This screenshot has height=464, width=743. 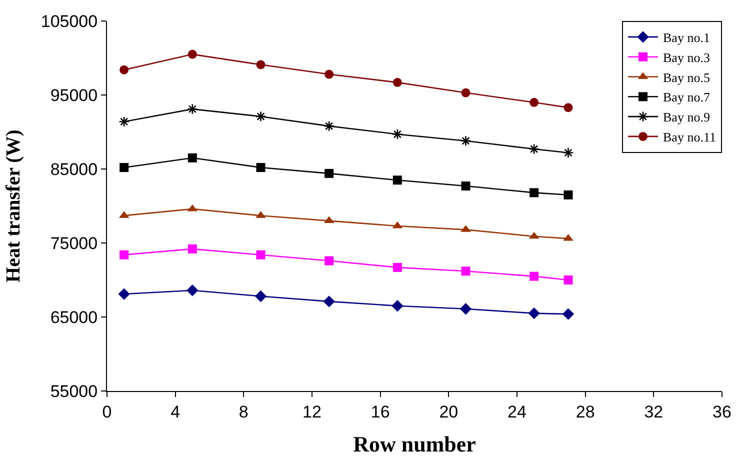 What do you see at coordinates (654, 412) in the screenshot?
I see `x-tick-label: 32` at bounding box center [654, 412].